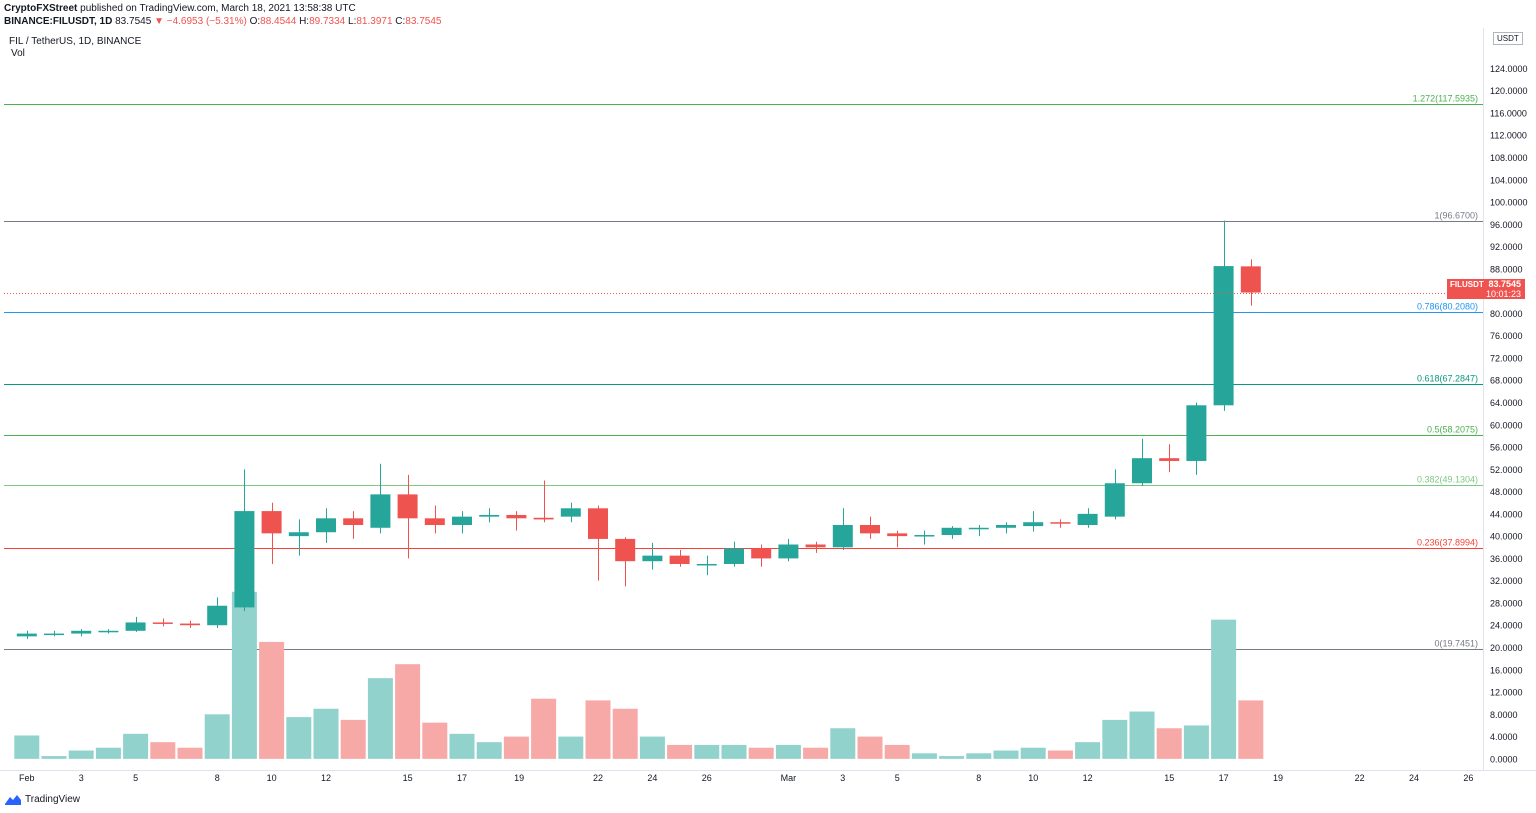 The width and height of the screenshot is (1536, 813). I want to click on fib-level-label: 0.618(67.2847), so click(1447, 379).